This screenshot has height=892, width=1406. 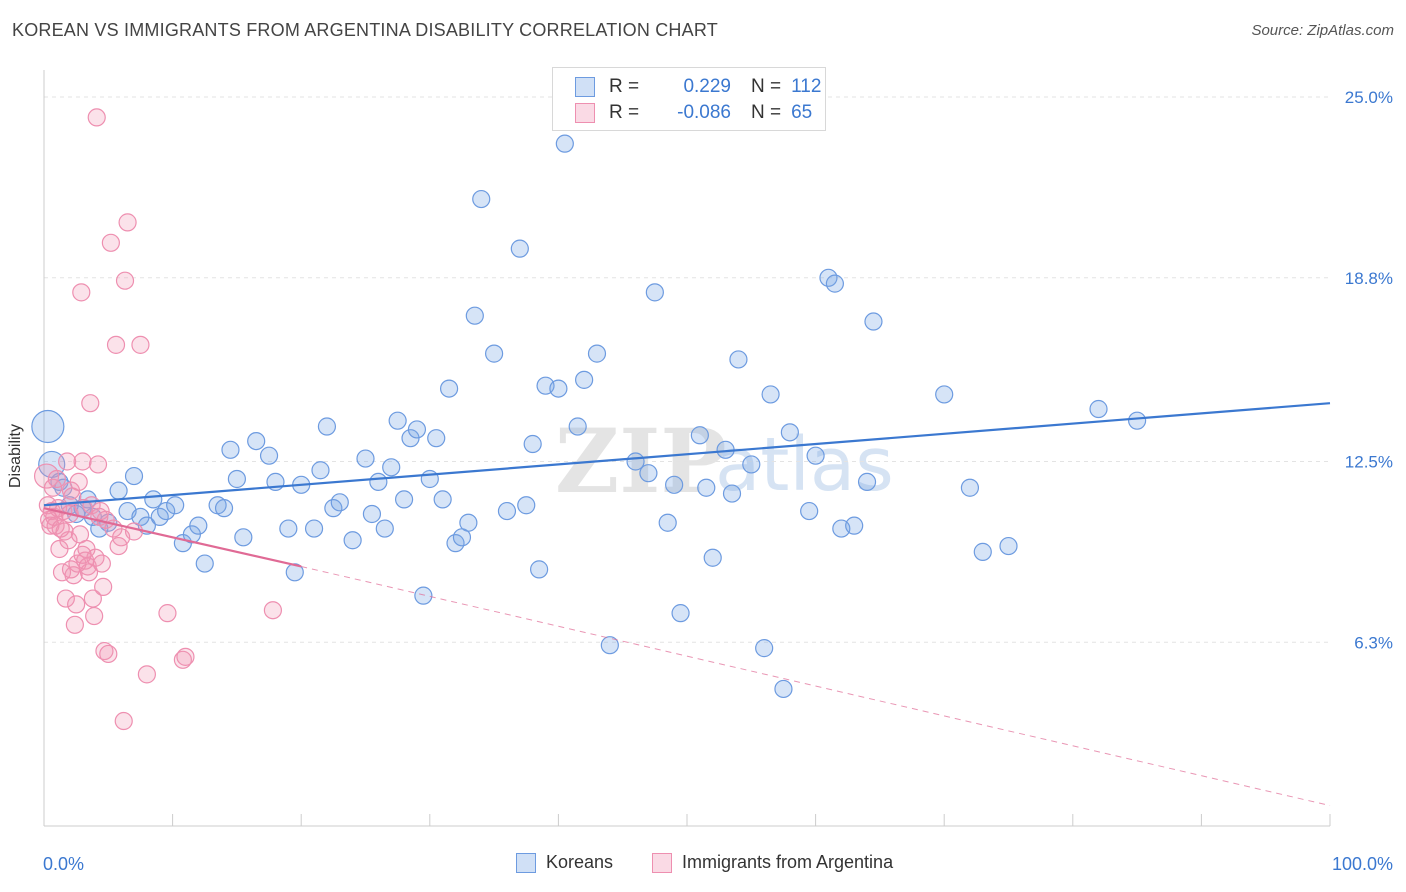 What do you see at coordinates (1369, 462) in the screenshot?
I see `y-tick-label: 12.5%` at bounding box center [1369, 462].